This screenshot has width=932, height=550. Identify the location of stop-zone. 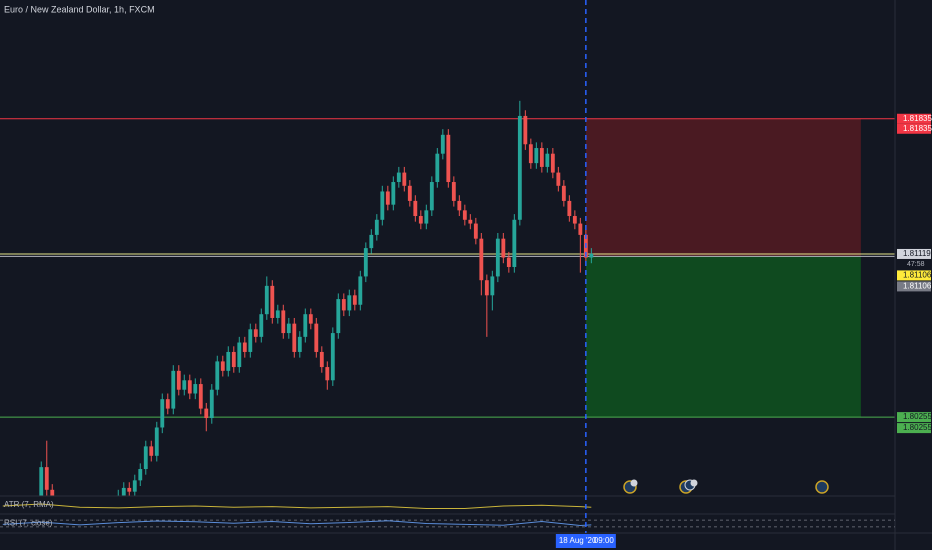
(723, 187).